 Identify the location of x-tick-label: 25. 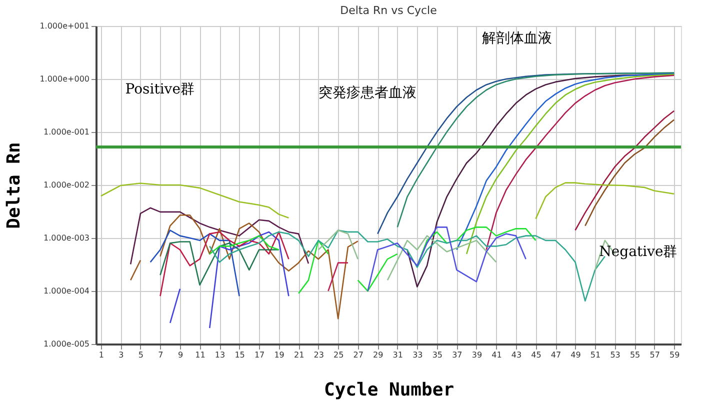
(339, 355).